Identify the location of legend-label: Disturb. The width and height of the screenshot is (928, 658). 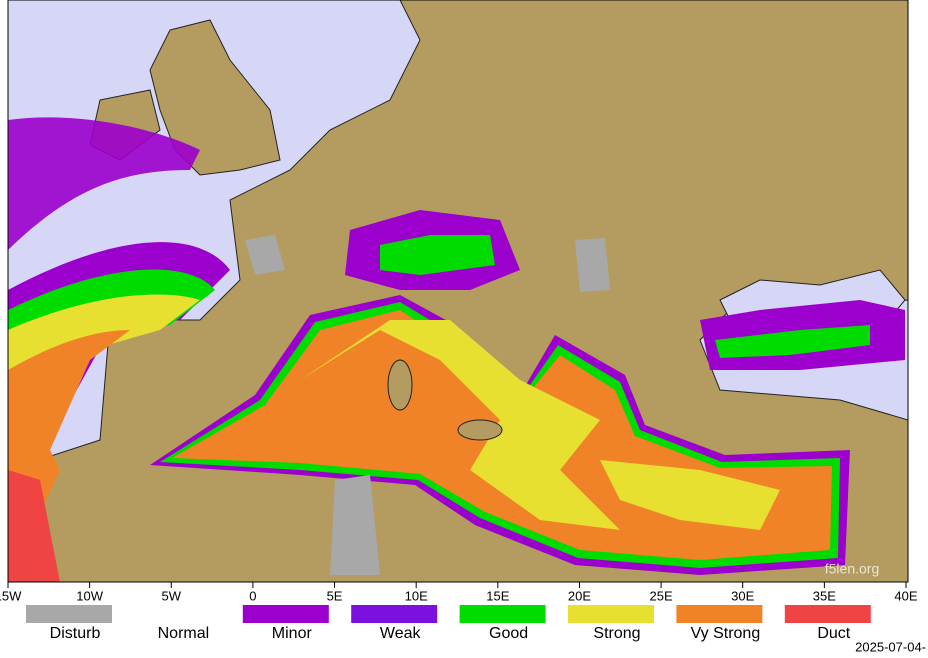
(75, 633).